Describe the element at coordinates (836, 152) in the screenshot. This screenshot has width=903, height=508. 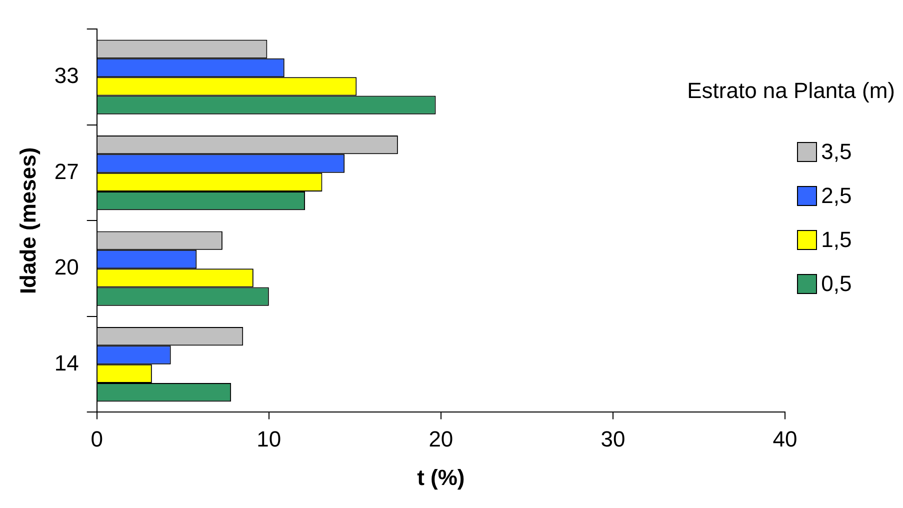
I see `legend-label: 3,5` at that location.